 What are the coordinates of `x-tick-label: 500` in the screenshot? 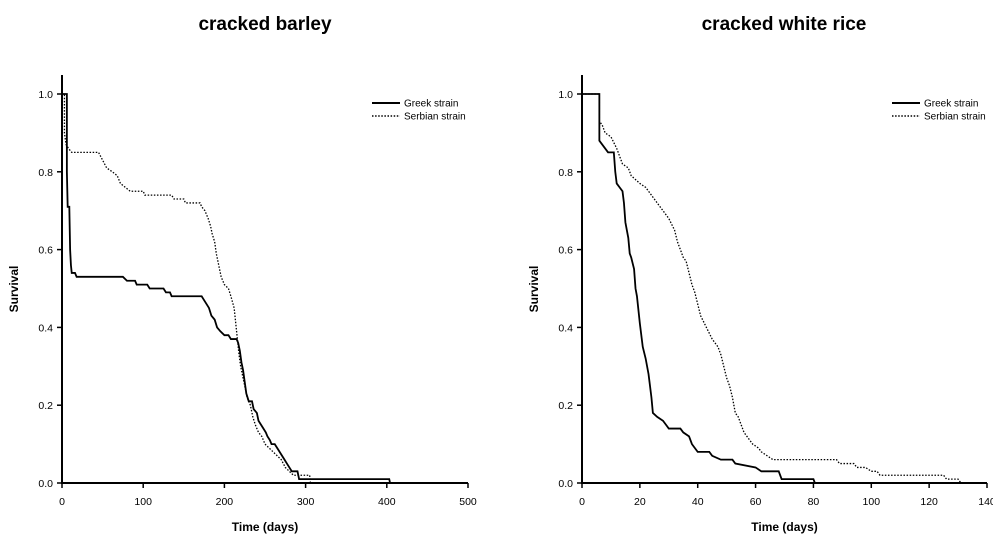 It's located at (468, 502).